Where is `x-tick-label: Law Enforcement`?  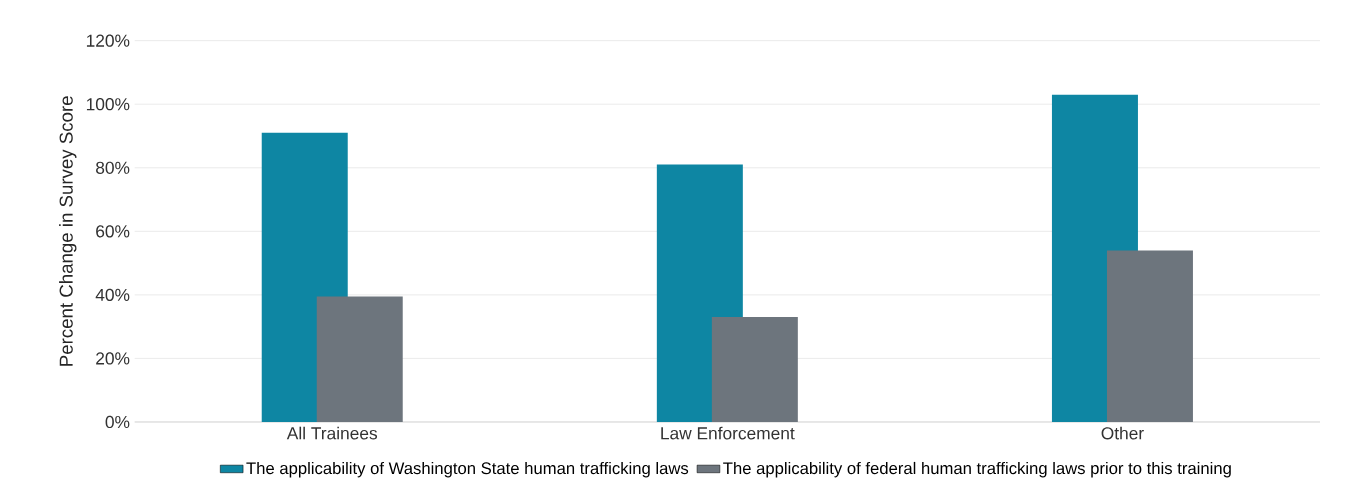
x-tick-label: Law Enforcement is located at coordinates (728, 433).